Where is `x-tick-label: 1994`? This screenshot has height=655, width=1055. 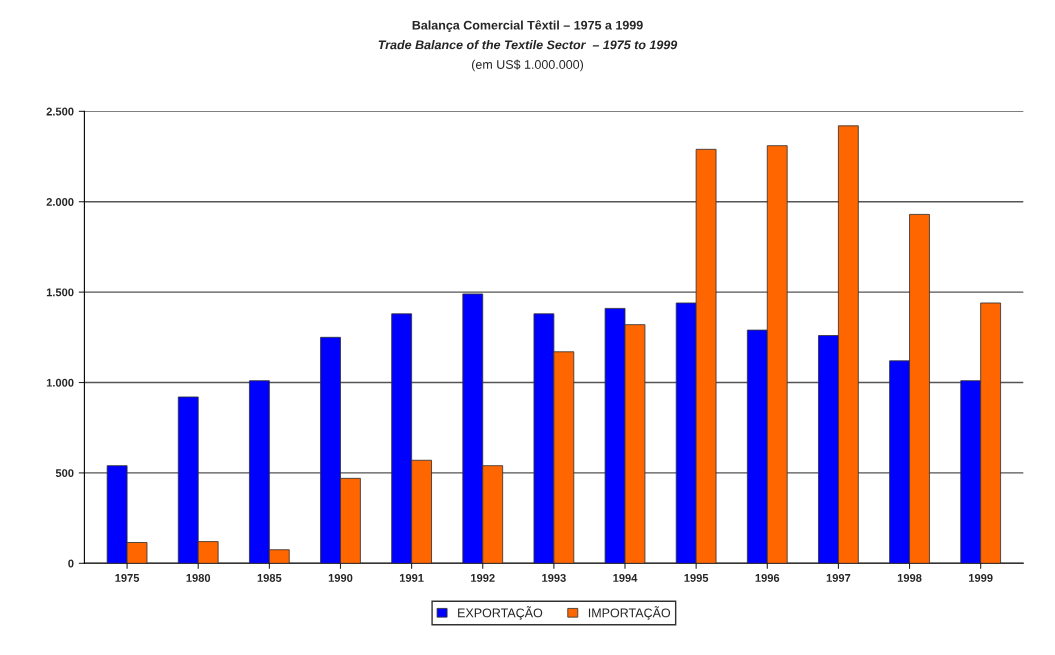
x-tick-label: 1994 is located at coordinates (625, 578).